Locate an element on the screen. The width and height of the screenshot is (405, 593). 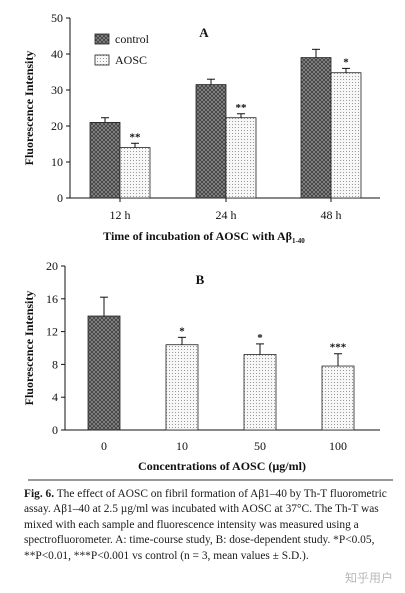
legend-label-control: control is located at coordinates (132, 39).